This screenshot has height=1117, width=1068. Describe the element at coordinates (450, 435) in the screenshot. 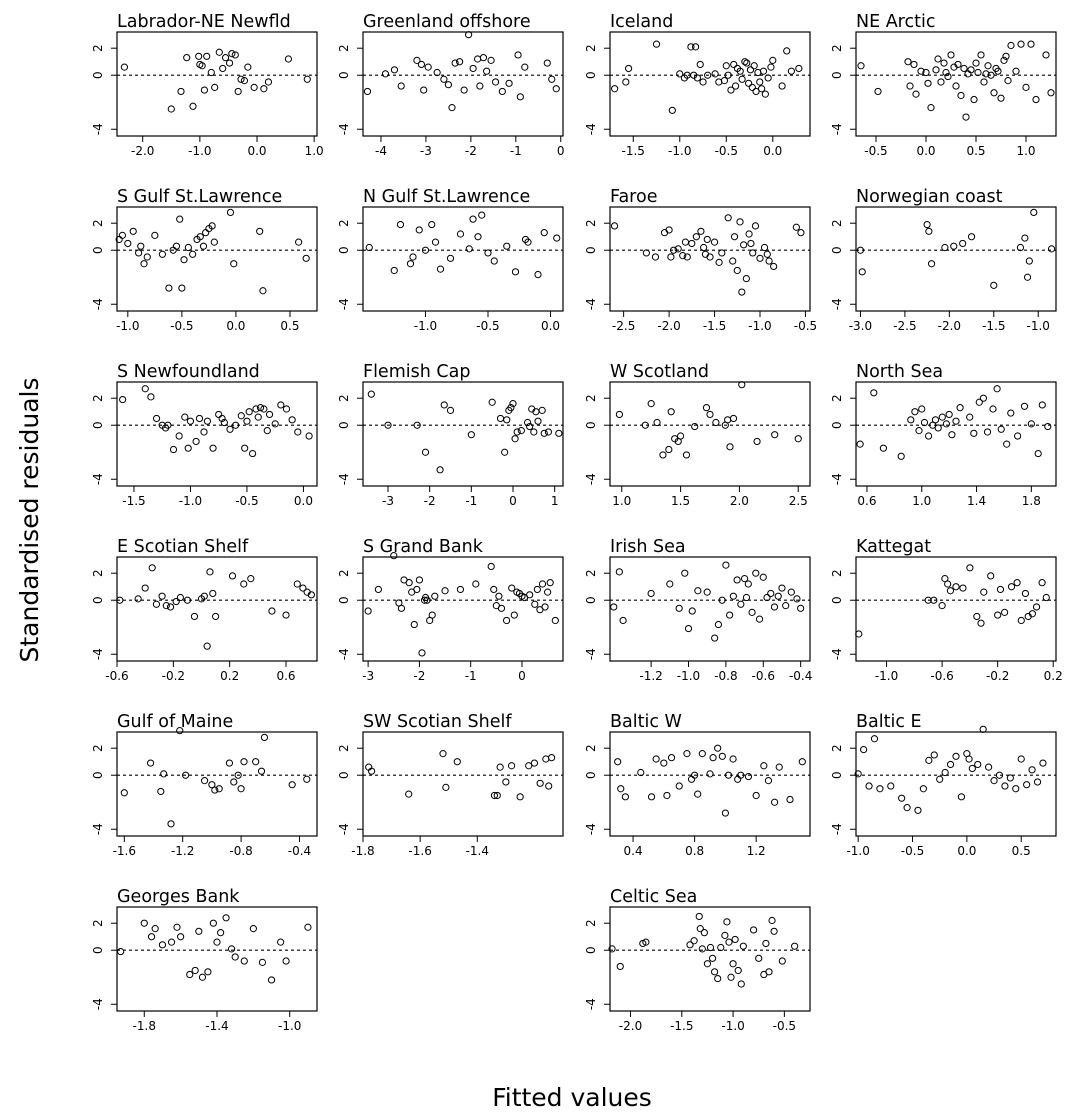

I see `panel: Flemish Cap -3 -2 -1 0 1 -4 0 2` at that location.